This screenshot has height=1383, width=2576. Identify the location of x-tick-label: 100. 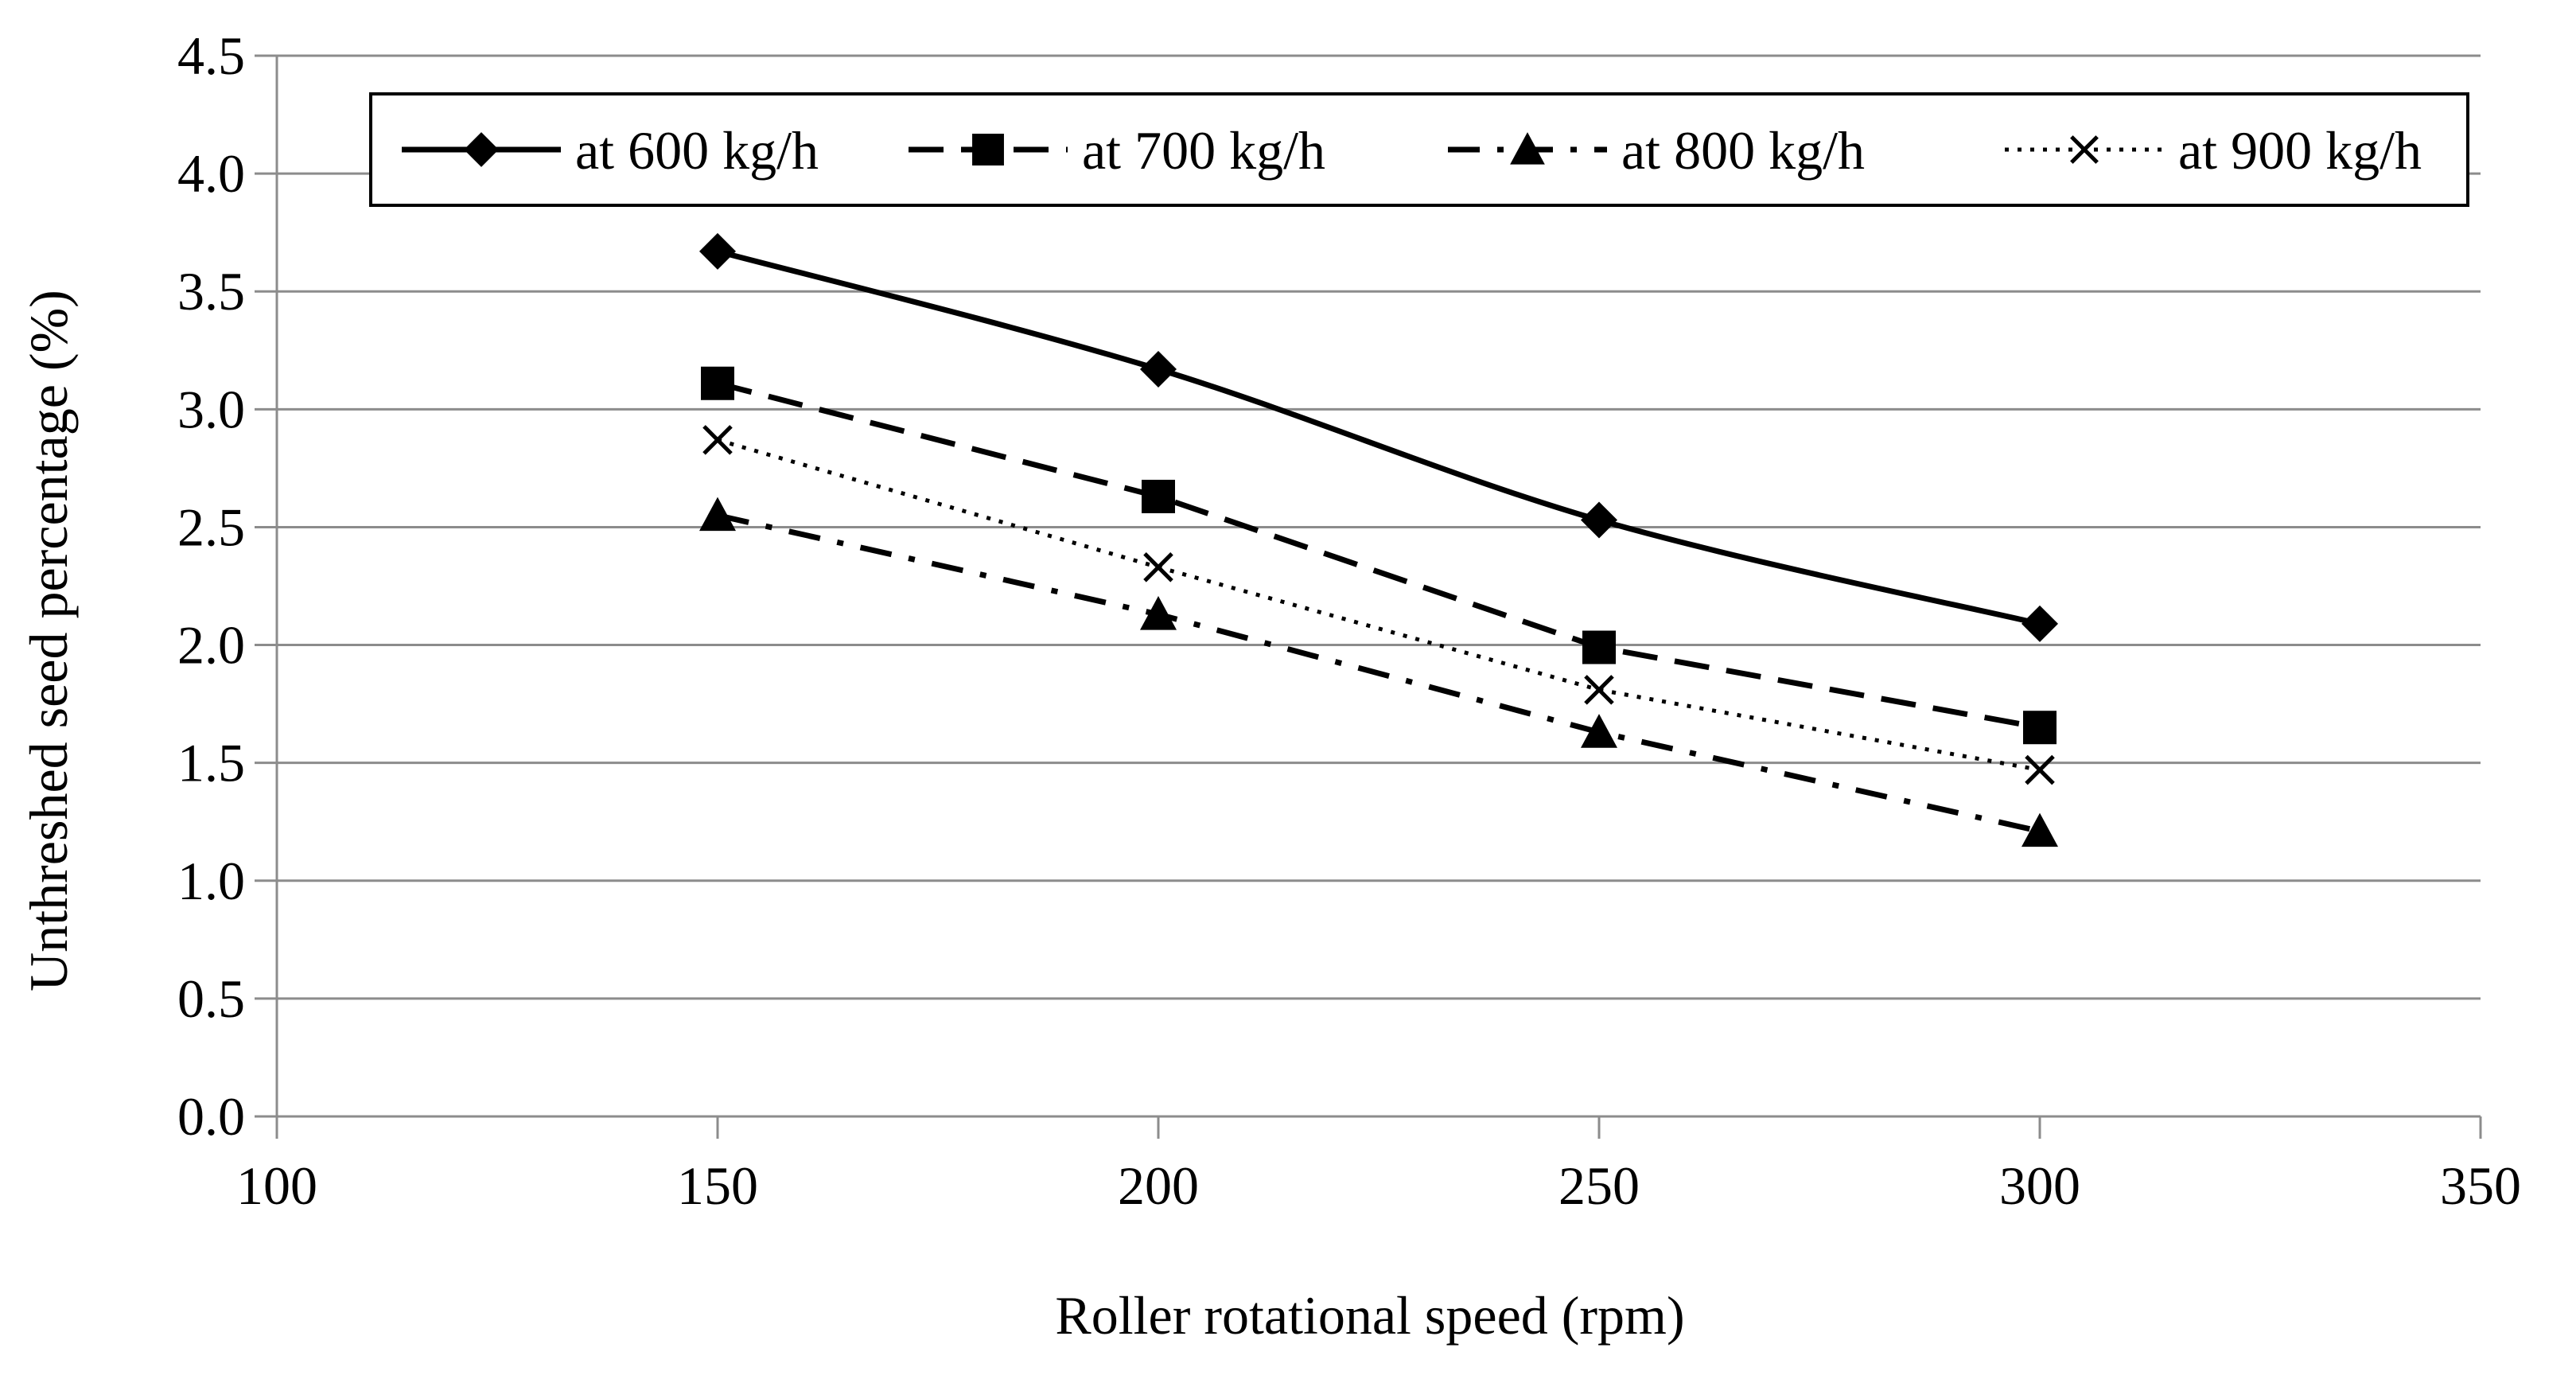
(276, 1185).